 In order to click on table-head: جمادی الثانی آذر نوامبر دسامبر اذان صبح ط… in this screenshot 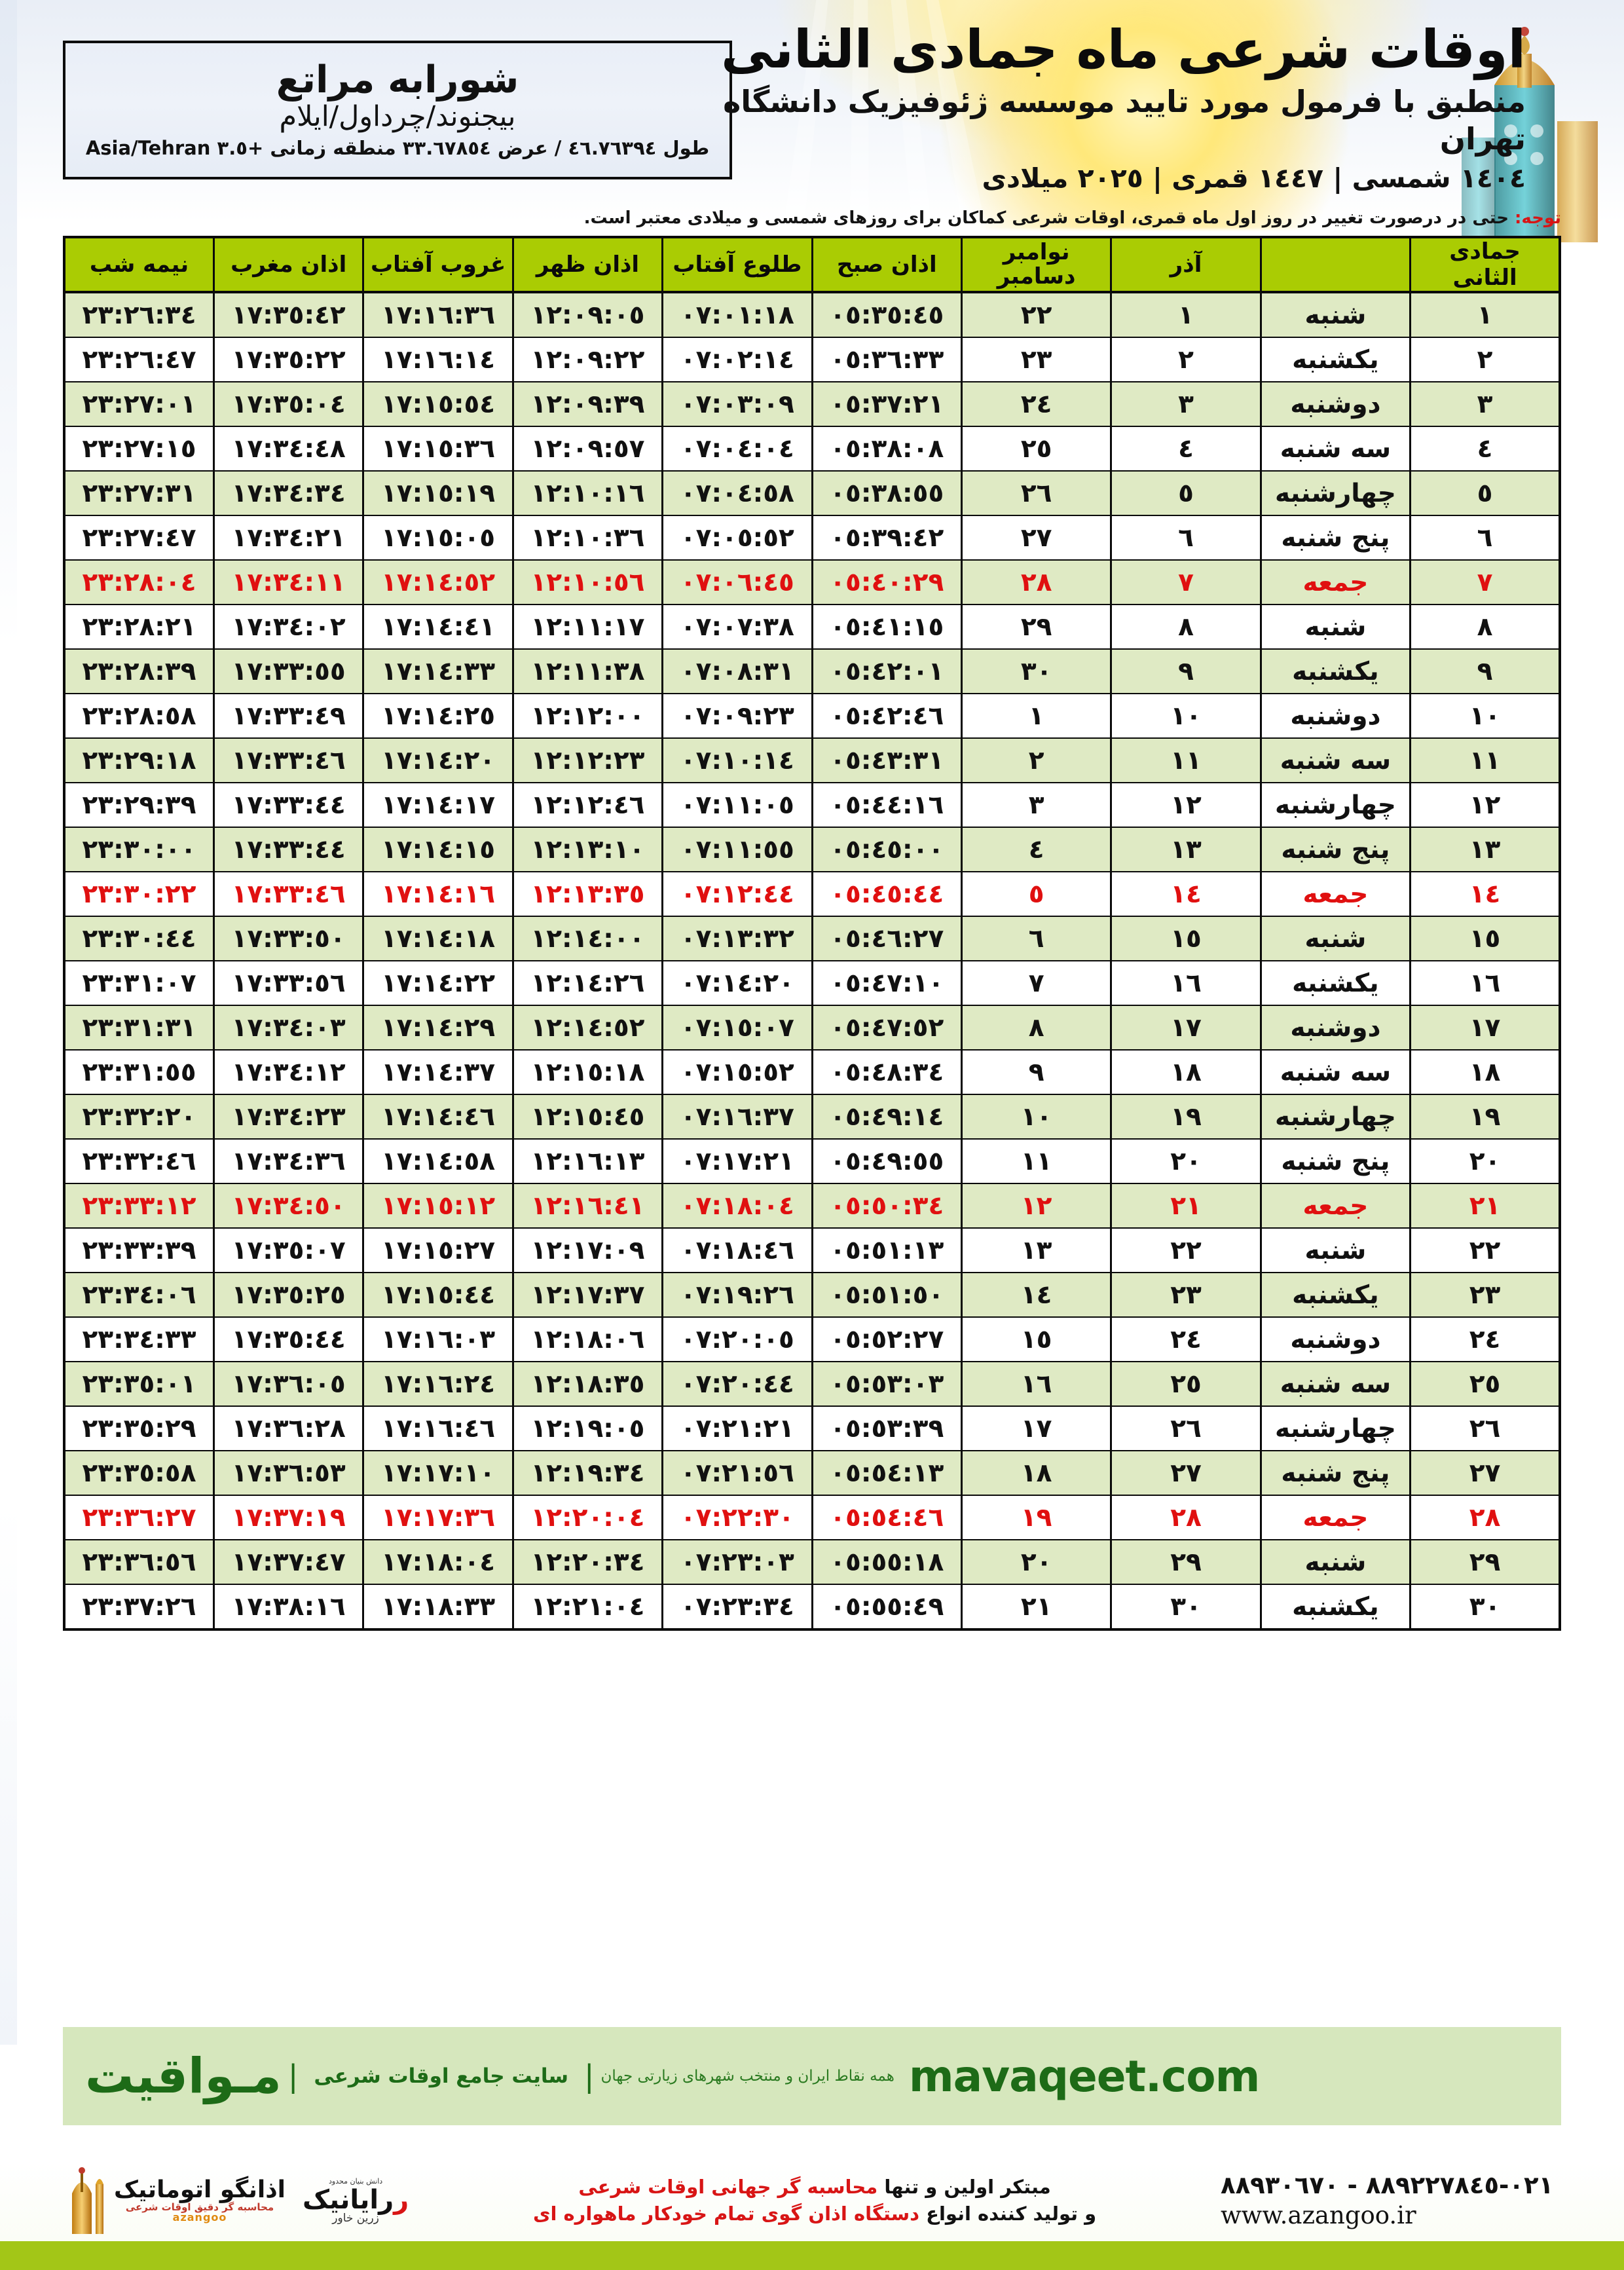, I will do `click(812, 265)`.